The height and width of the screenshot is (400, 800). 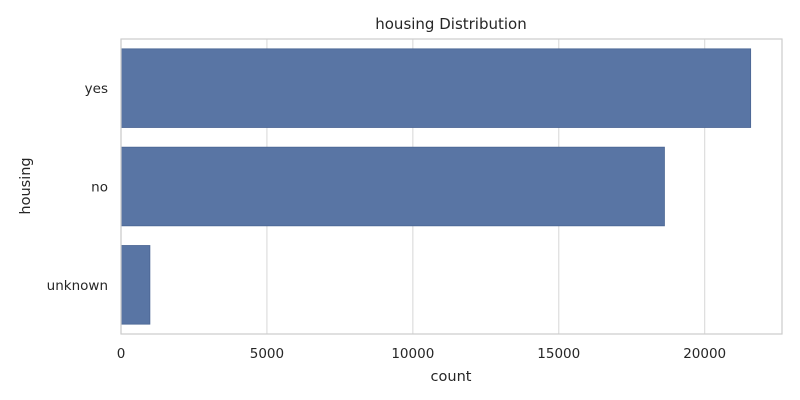 I want to click on bar-unknown, so click(x=135, y=285).